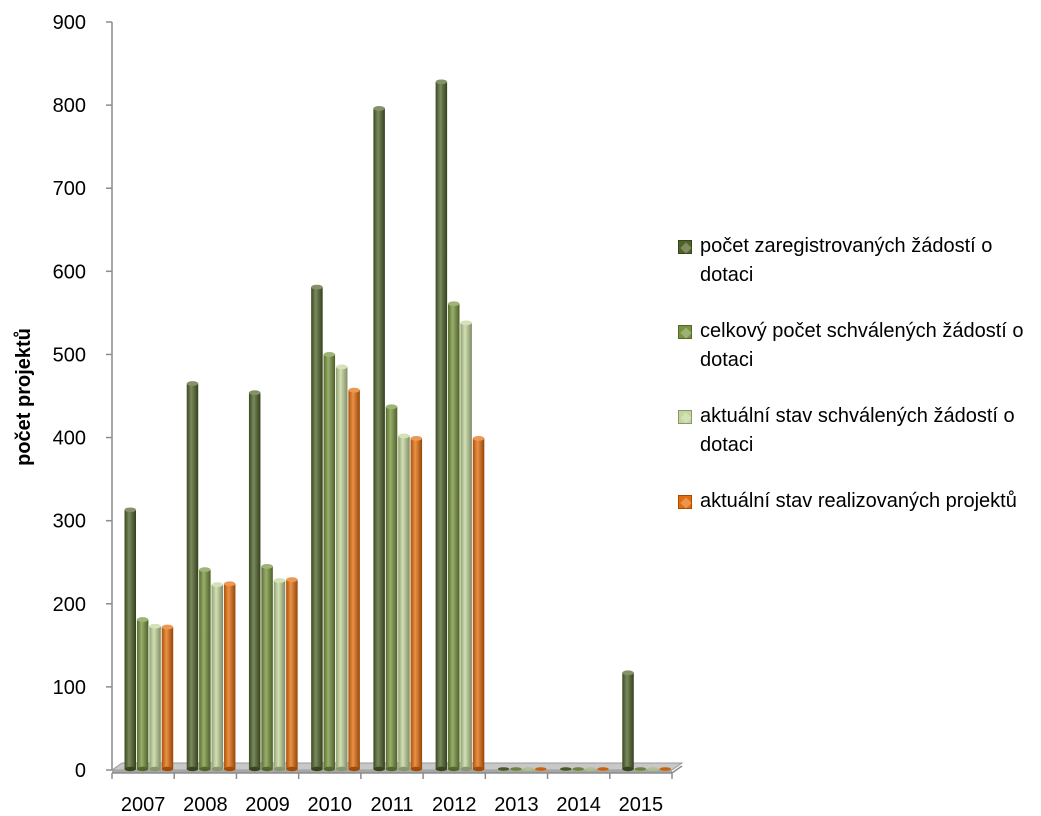 Image resolution: width=1041 pixels, height=816 pixels. I want to click on bar-pocet-zaregistrovanych-zadosti-o-dotaci-2008, so click(192, 576).